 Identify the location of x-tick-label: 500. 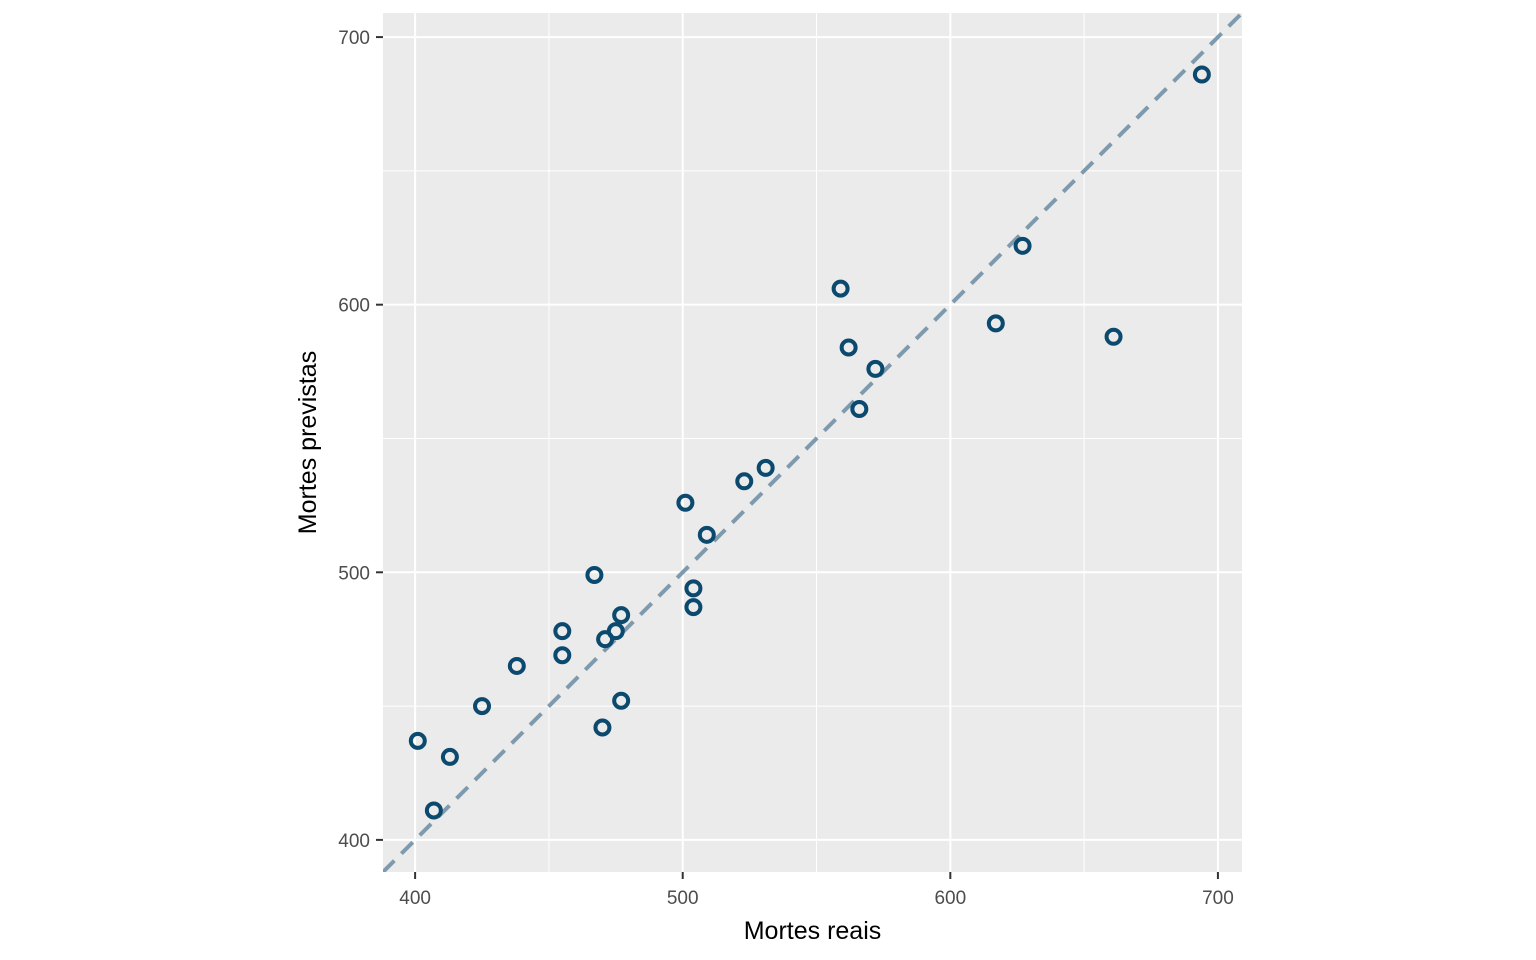
(683, 898).